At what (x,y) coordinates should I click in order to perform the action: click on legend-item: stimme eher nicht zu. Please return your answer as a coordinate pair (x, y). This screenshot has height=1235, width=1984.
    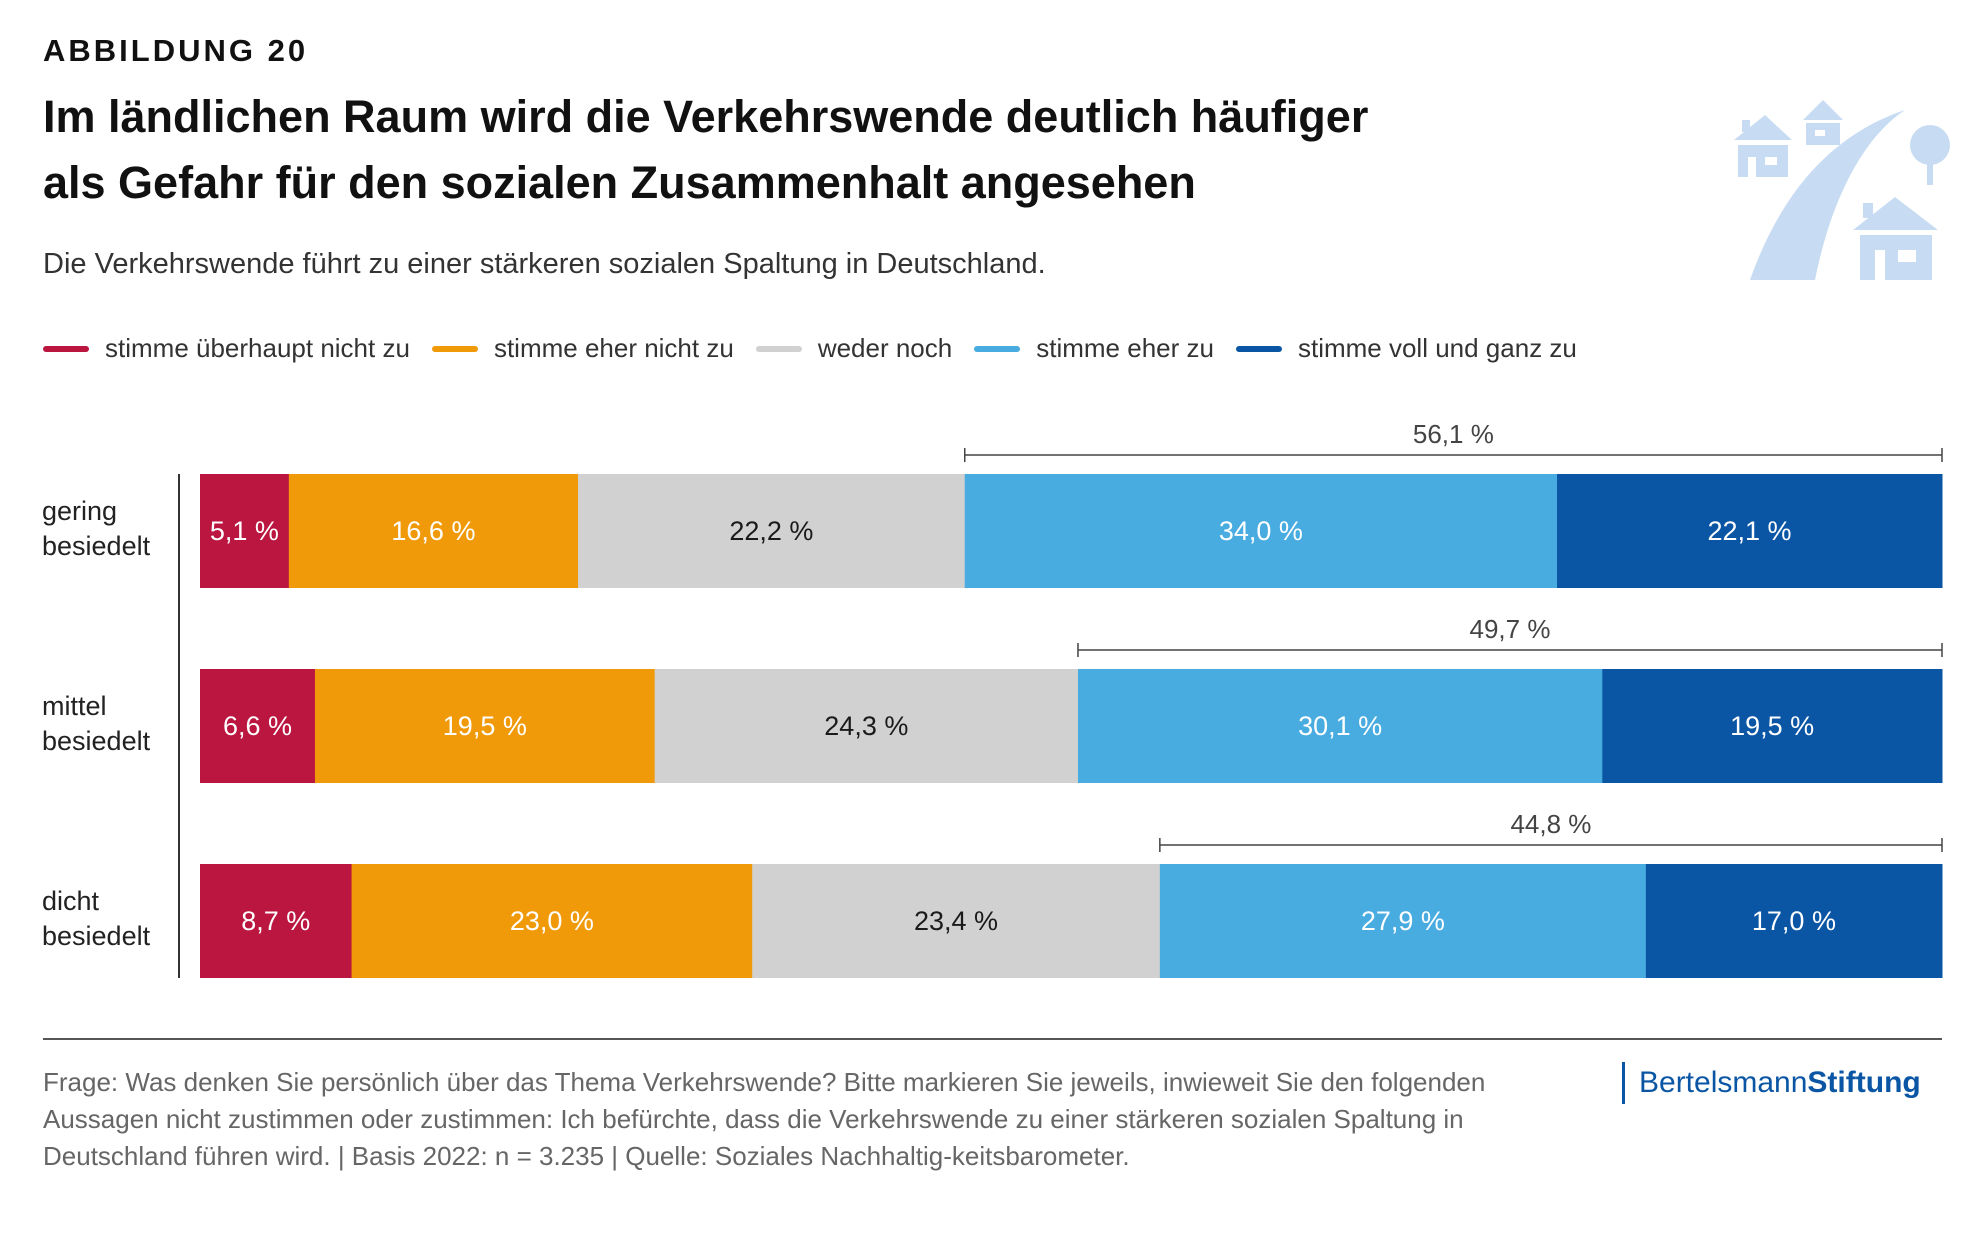
    Looking at the image, I should click on (582, 348).